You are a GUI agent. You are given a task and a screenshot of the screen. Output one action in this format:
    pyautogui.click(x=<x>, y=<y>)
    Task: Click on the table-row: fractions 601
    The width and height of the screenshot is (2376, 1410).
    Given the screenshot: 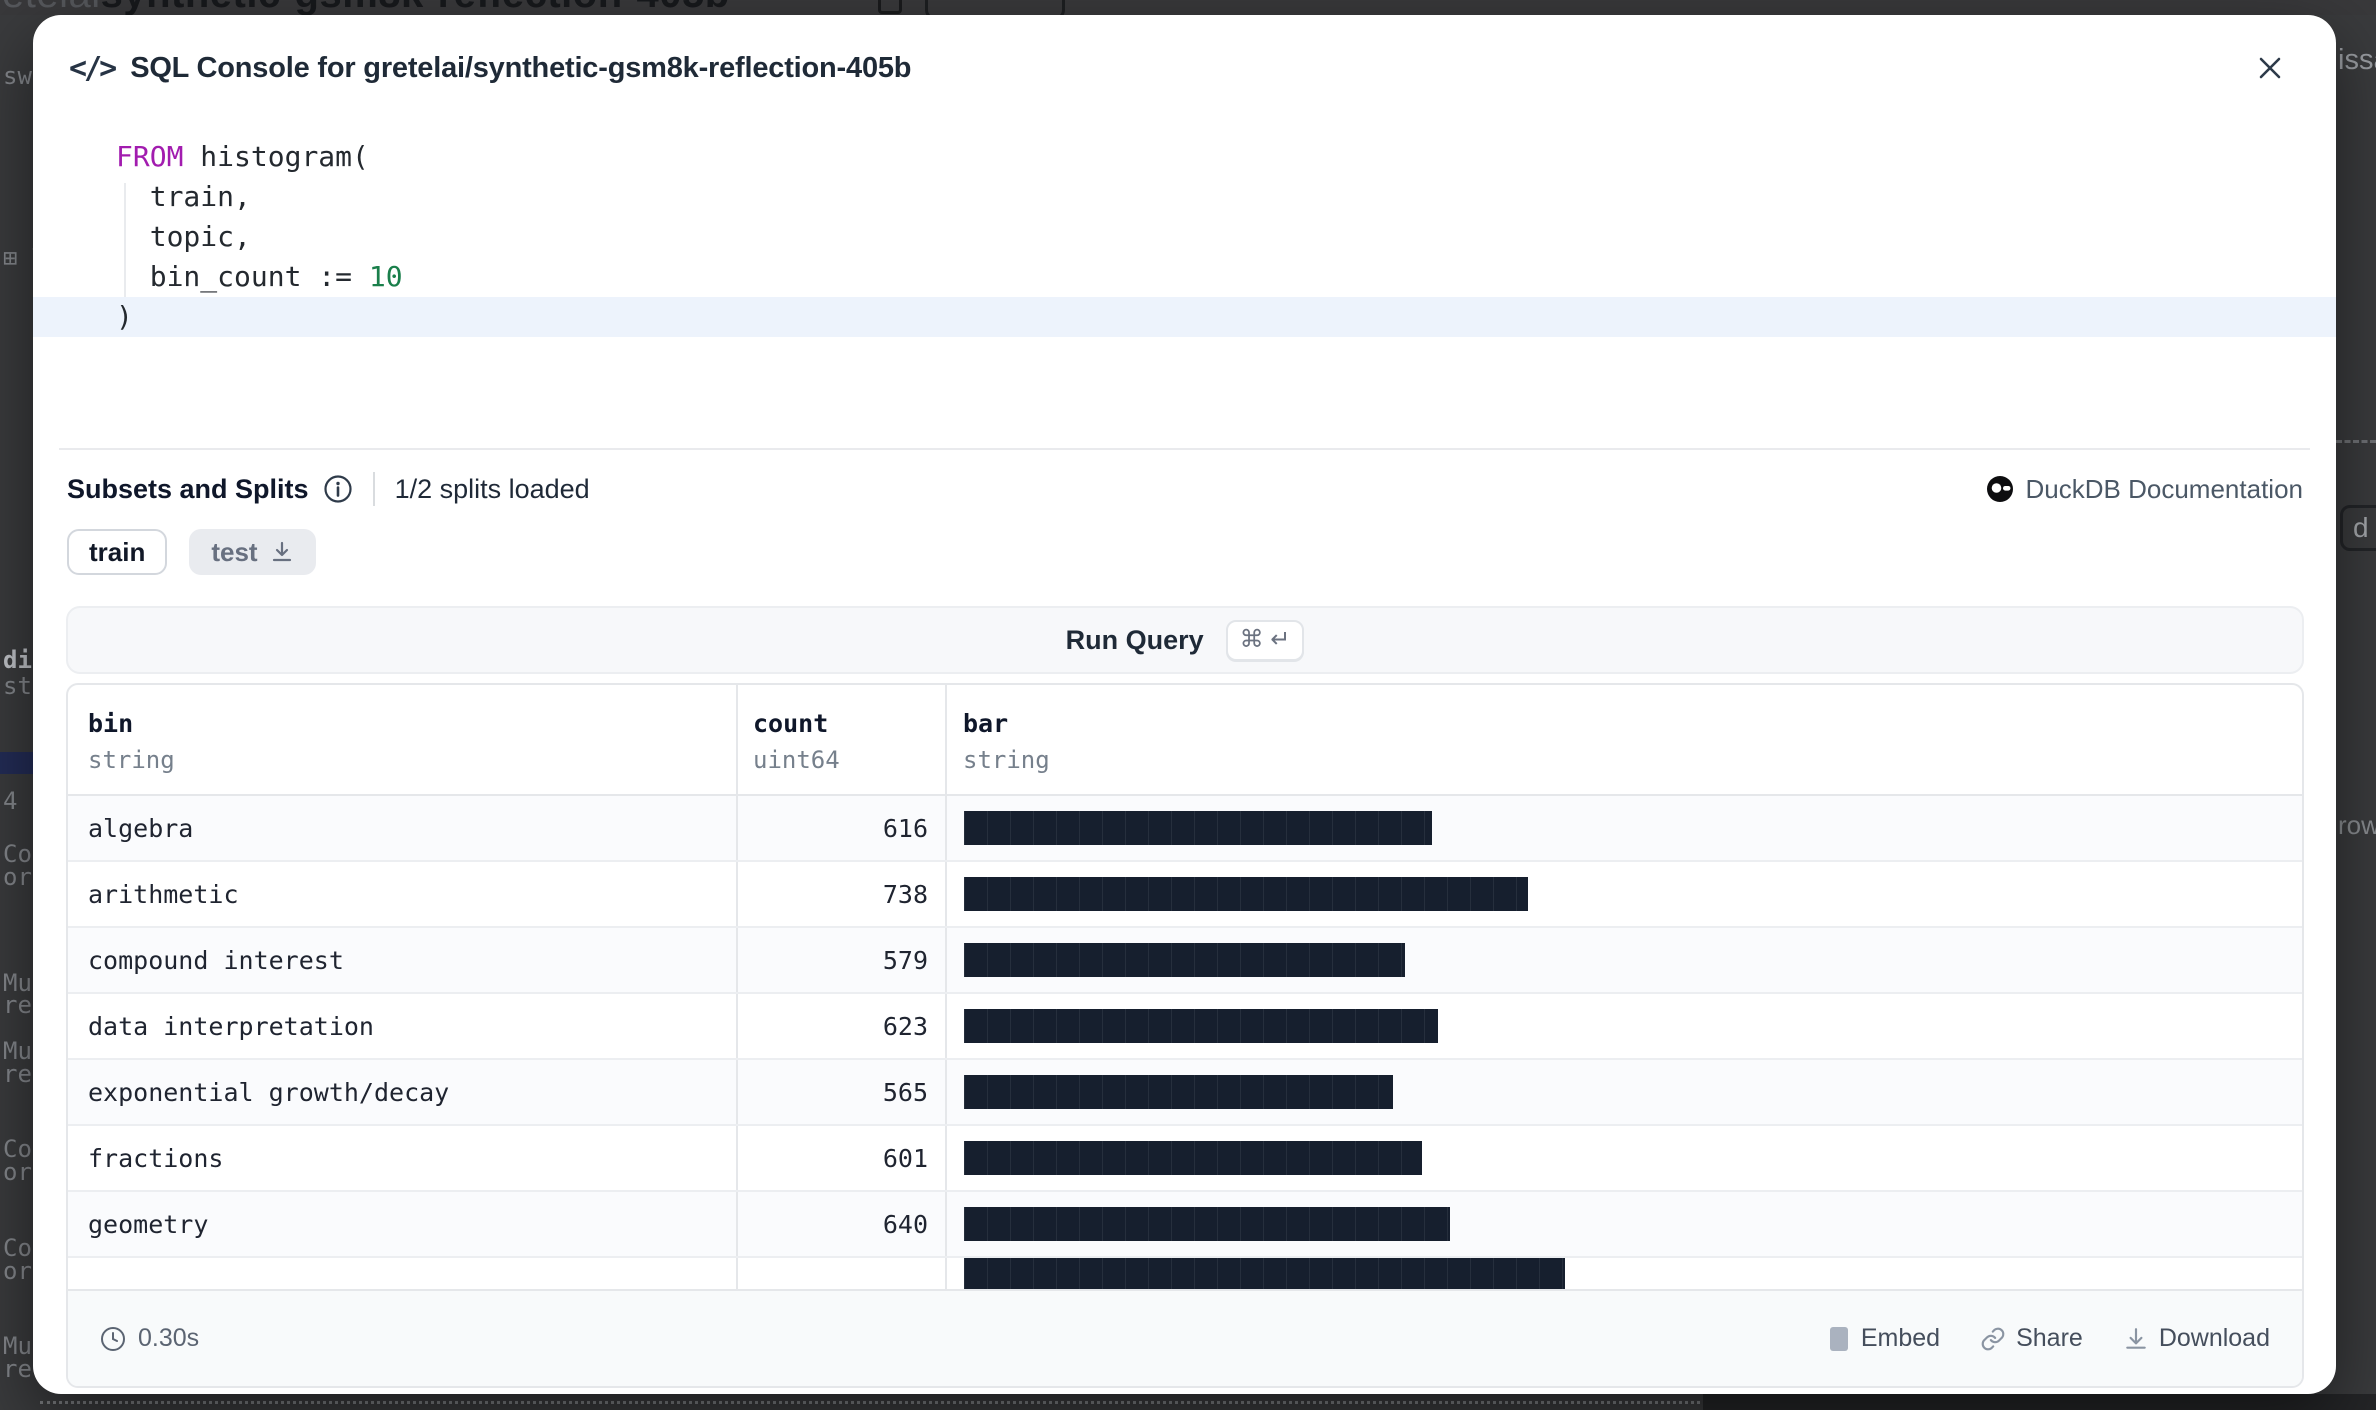 What is the action you would take?
    pyautogui.click(x=1185, y=1159)
    